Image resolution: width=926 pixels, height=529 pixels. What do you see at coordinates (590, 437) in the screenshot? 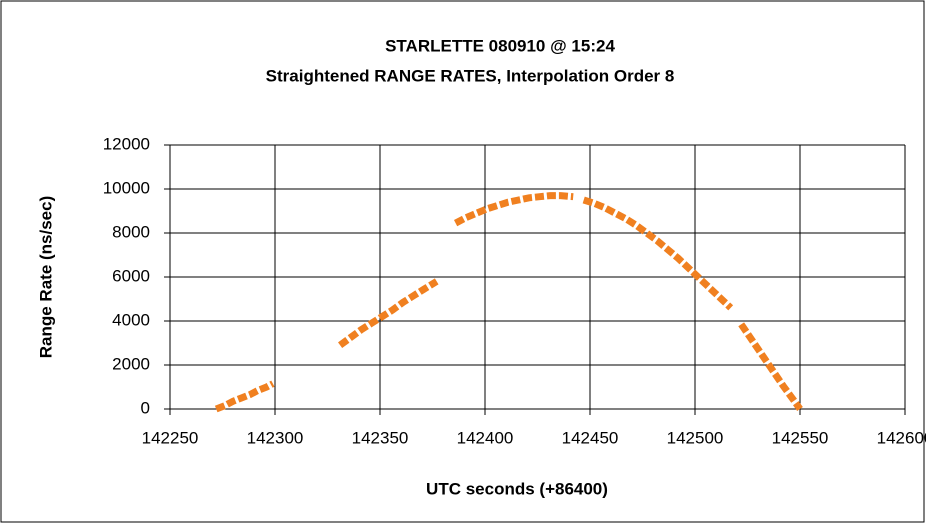
I see `x-tick-label: 142450` at bounding box center [590, 437].